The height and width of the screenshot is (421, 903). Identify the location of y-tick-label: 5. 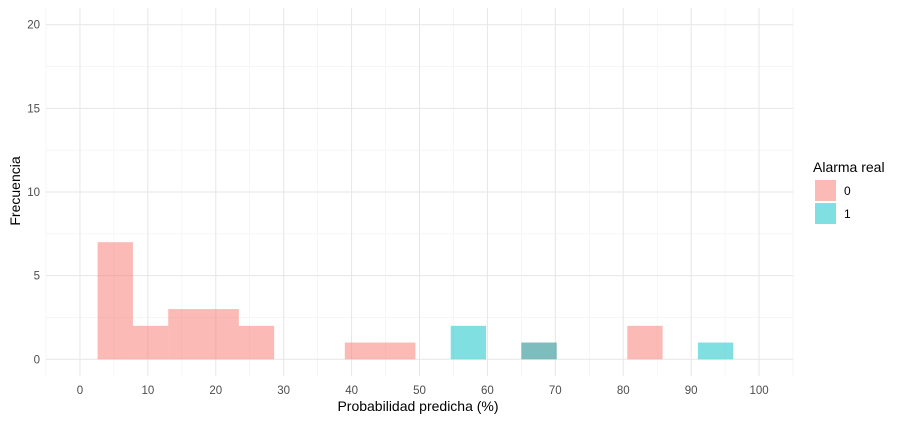
(37, 277).